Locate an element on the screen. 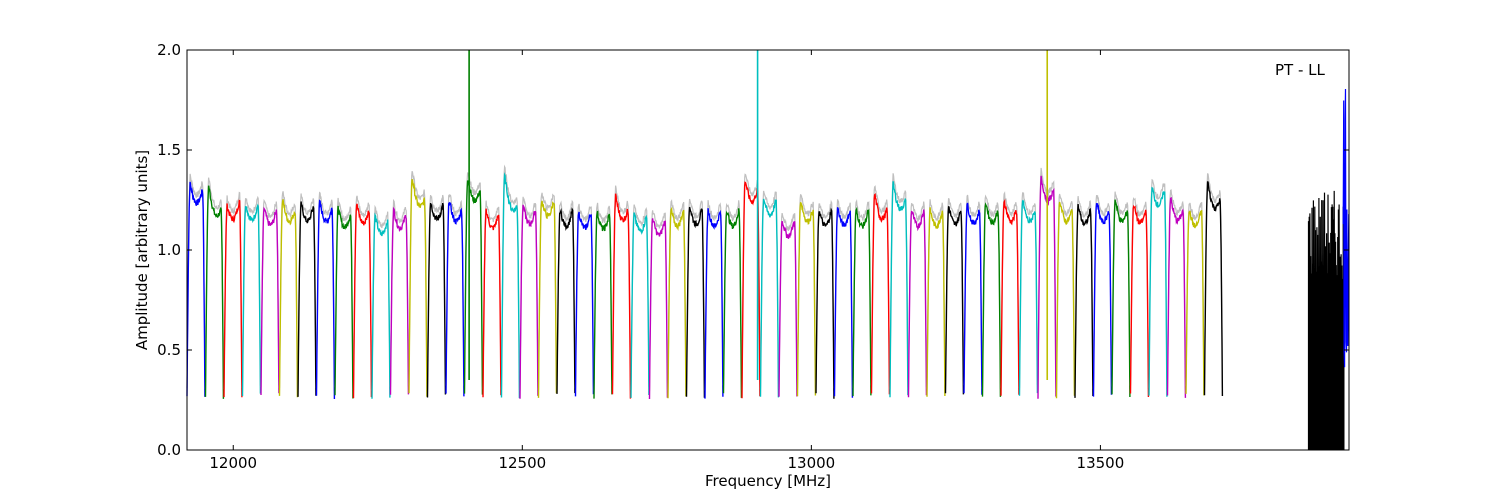 This screenshot has height=500, width=1500. y-tick-label-2: 1.0 is located at coordinates (169, 250).